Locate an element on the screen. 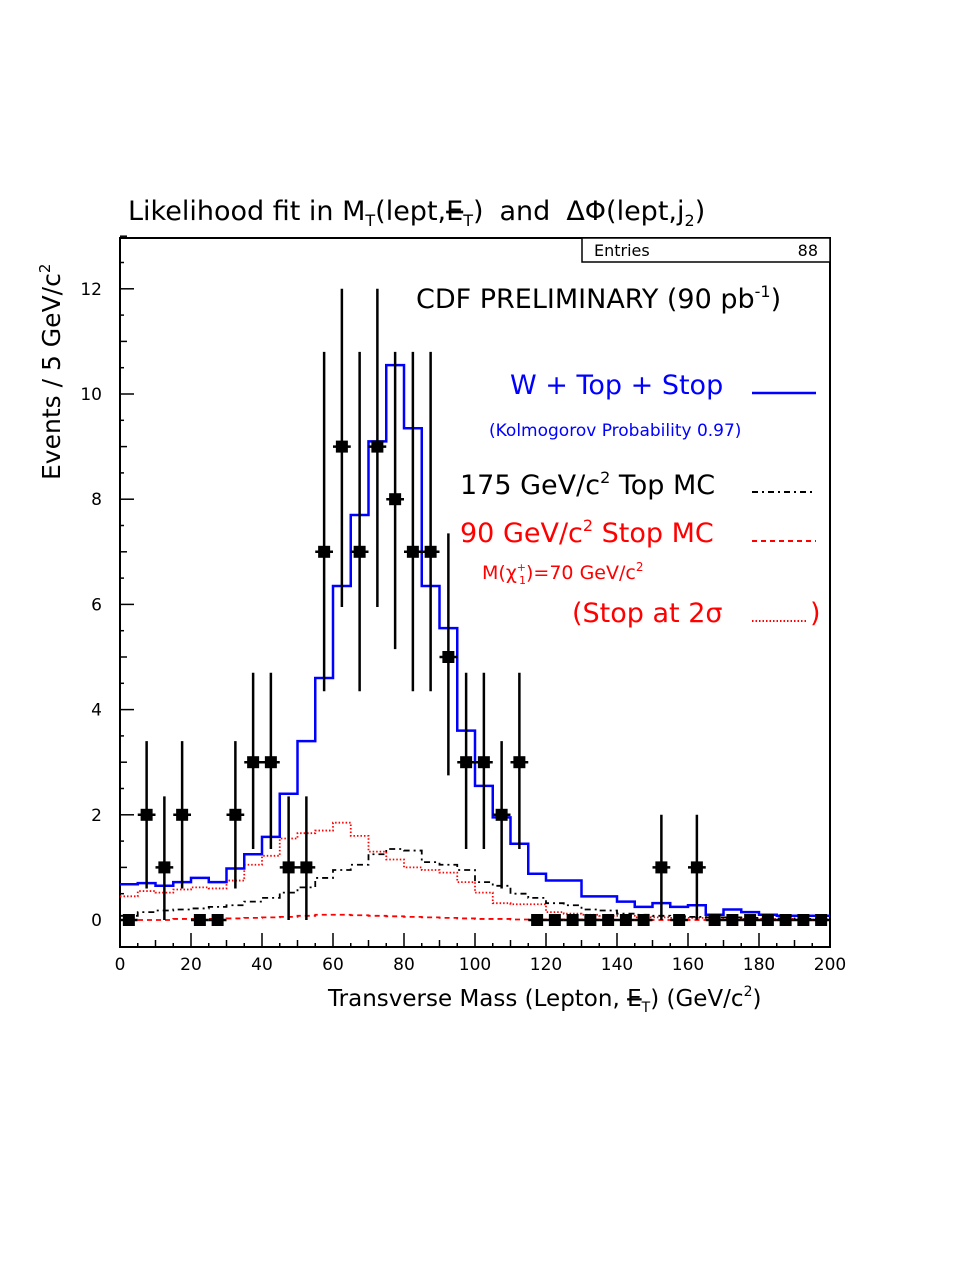 The width and height of the screenshot is (977, 1264). stop2sigma-close: ) is located at coordinates (815, 613).